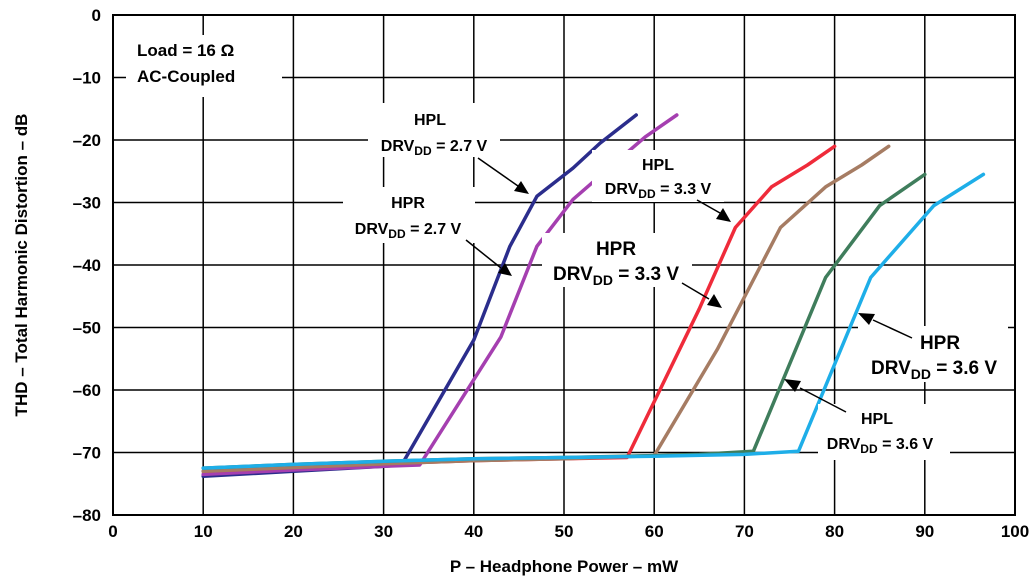  Describe the element at coordinates (21, 265) in the screenshot. I see `y-axis-title: THD – Total Harmonic Distortion – dB` at that location.